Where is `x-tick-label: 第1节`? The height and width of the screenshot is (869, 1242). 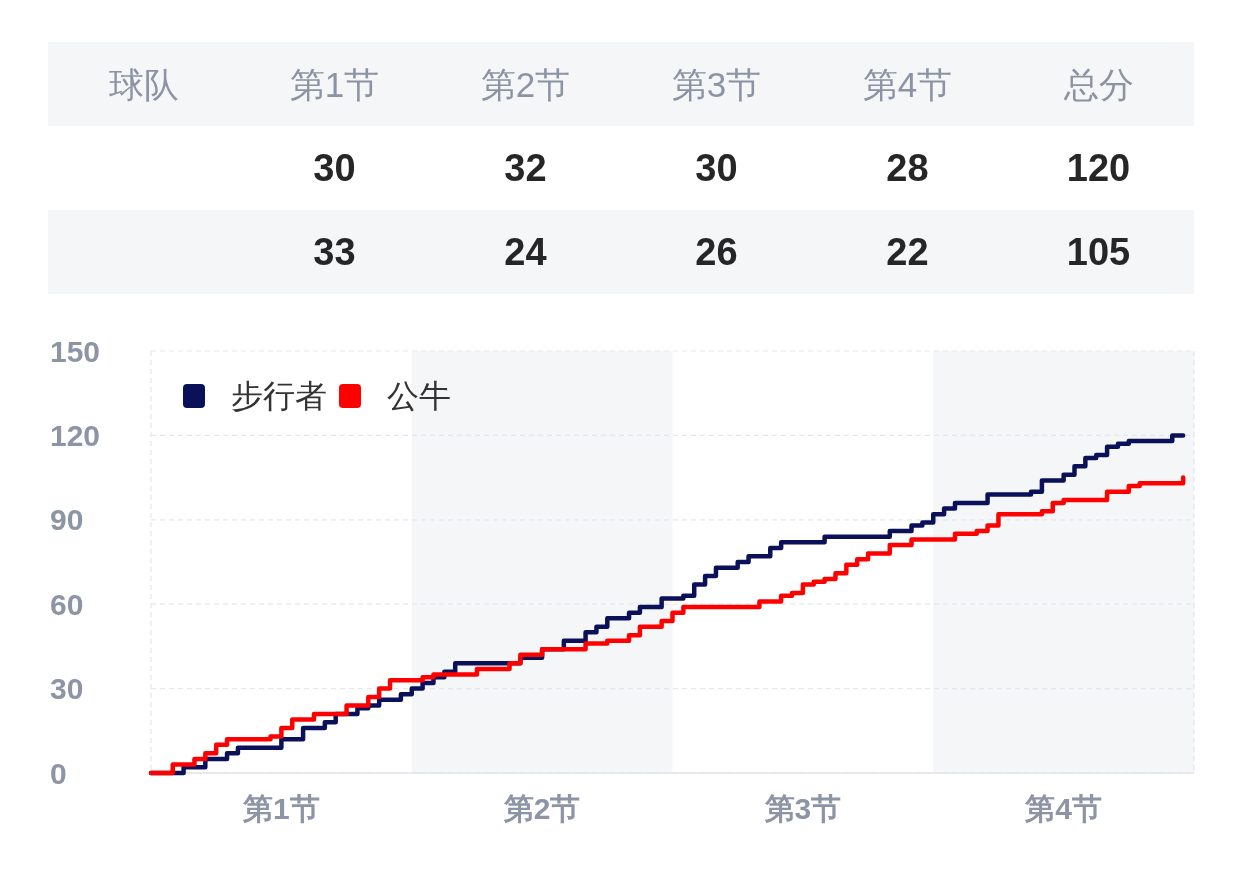
x-tick-label: 第1节 is located at coordinates (281, 808).